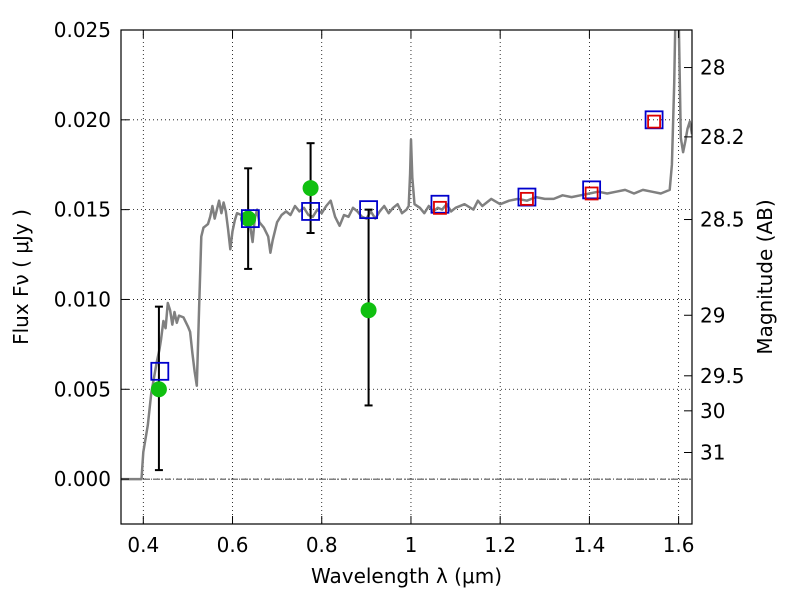 The width and height of the screenshot is (800, 600). I want to click on y-tick-label: 0.015, so click(82, 210).